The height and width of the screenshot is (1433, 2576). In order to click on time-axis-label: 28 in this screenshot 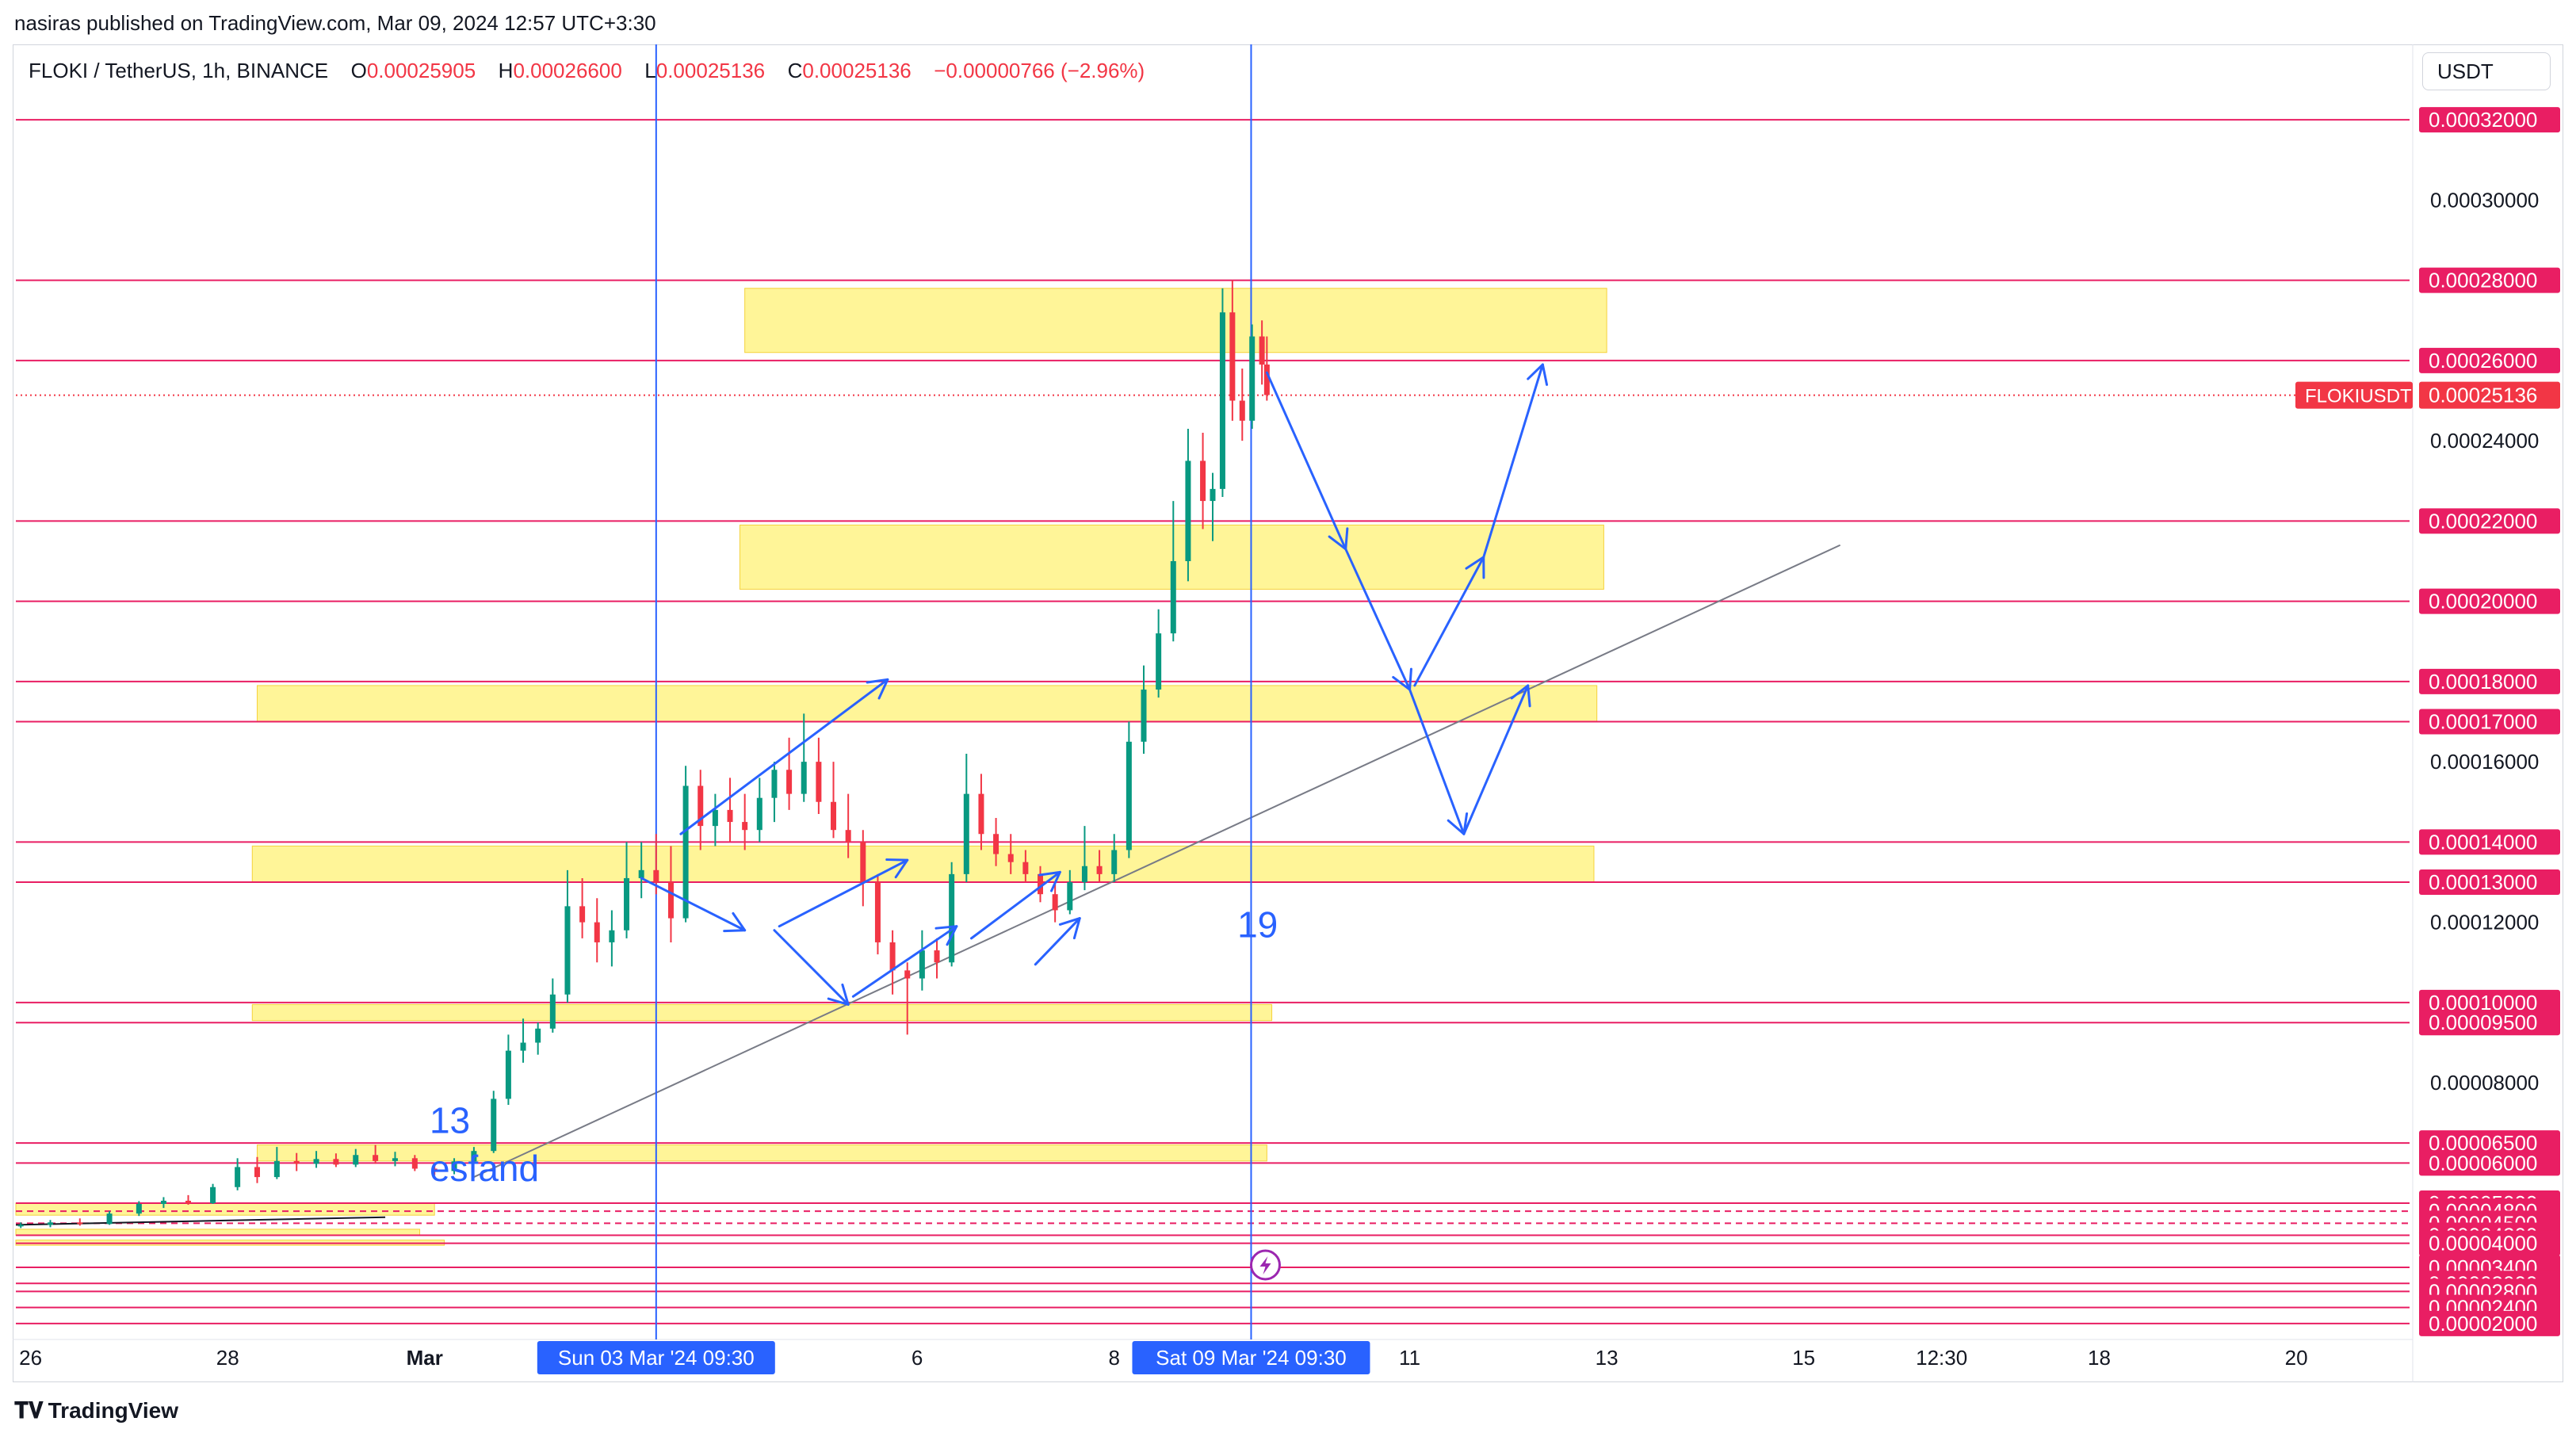, I will do `click(227, 1358)`.